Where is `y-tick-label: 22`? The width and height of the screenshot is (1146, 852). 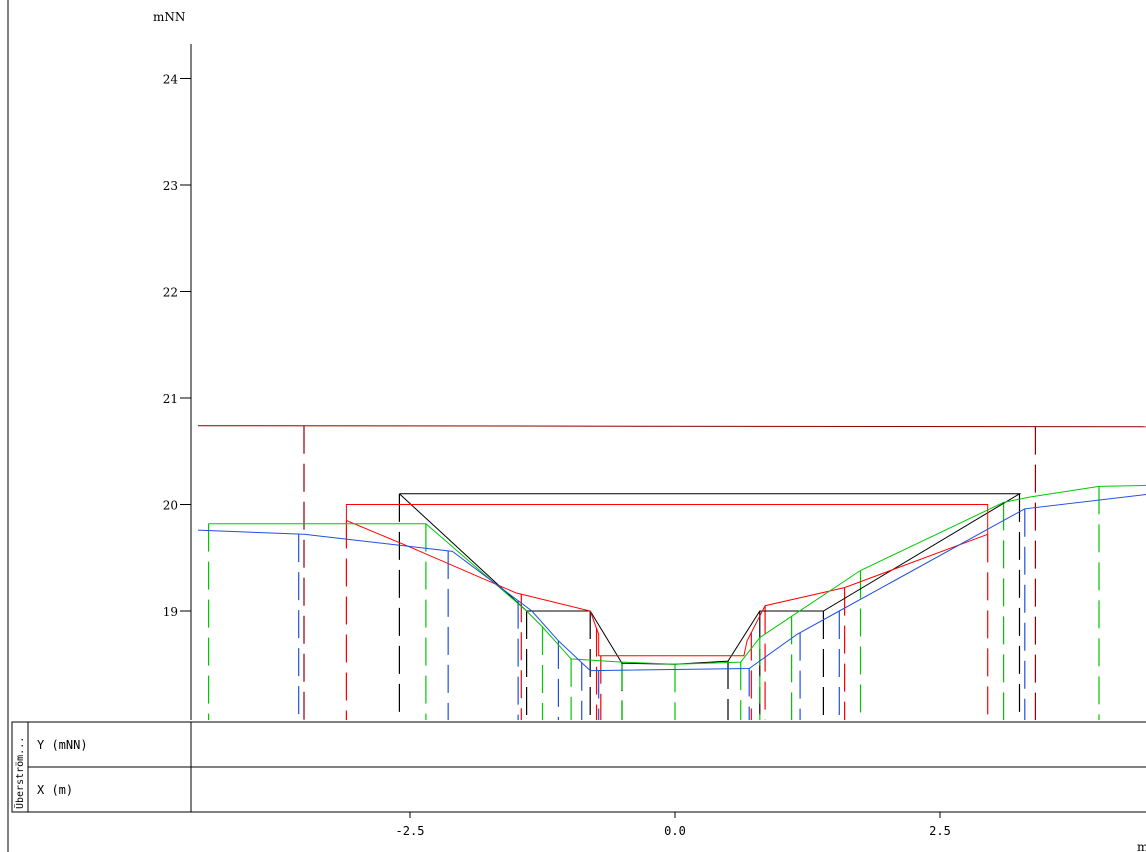 y-tick-label: 22 is located at coordinates (170, 293).